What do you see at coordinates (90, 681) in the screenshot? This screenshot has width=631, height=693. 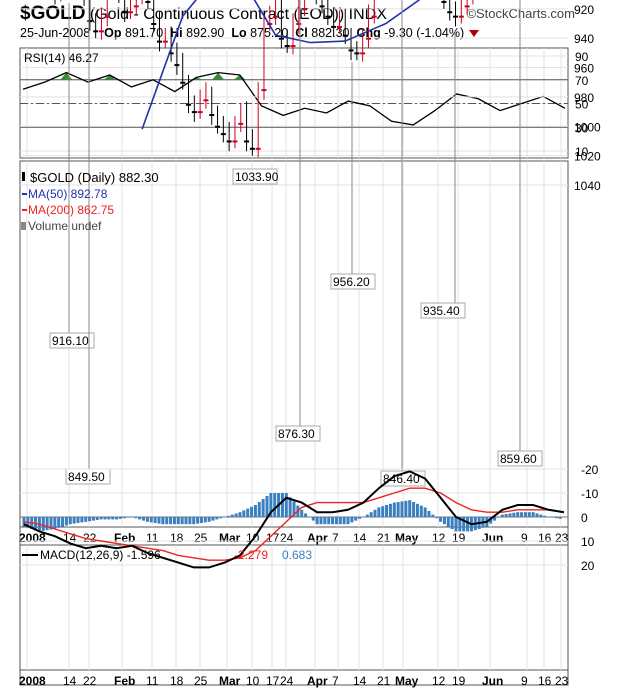 I see `x-tick-label-macd: 22` at bounding box center [90, 681].